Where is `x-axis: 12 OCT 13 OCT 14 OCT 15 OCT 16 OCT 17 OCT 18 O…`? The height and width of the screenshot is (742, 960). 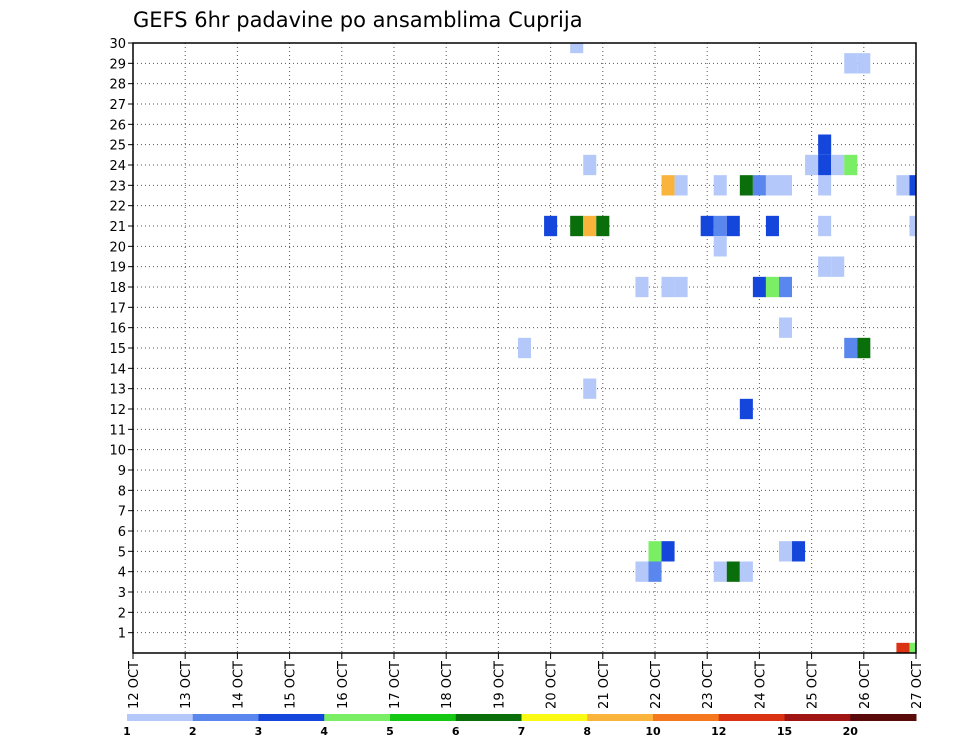
x-axis: 12 OCT 13 OCT 14 OCT 15 OCT 16 OCT 17 OCT 18 O… is located at coordinates (526, 681).